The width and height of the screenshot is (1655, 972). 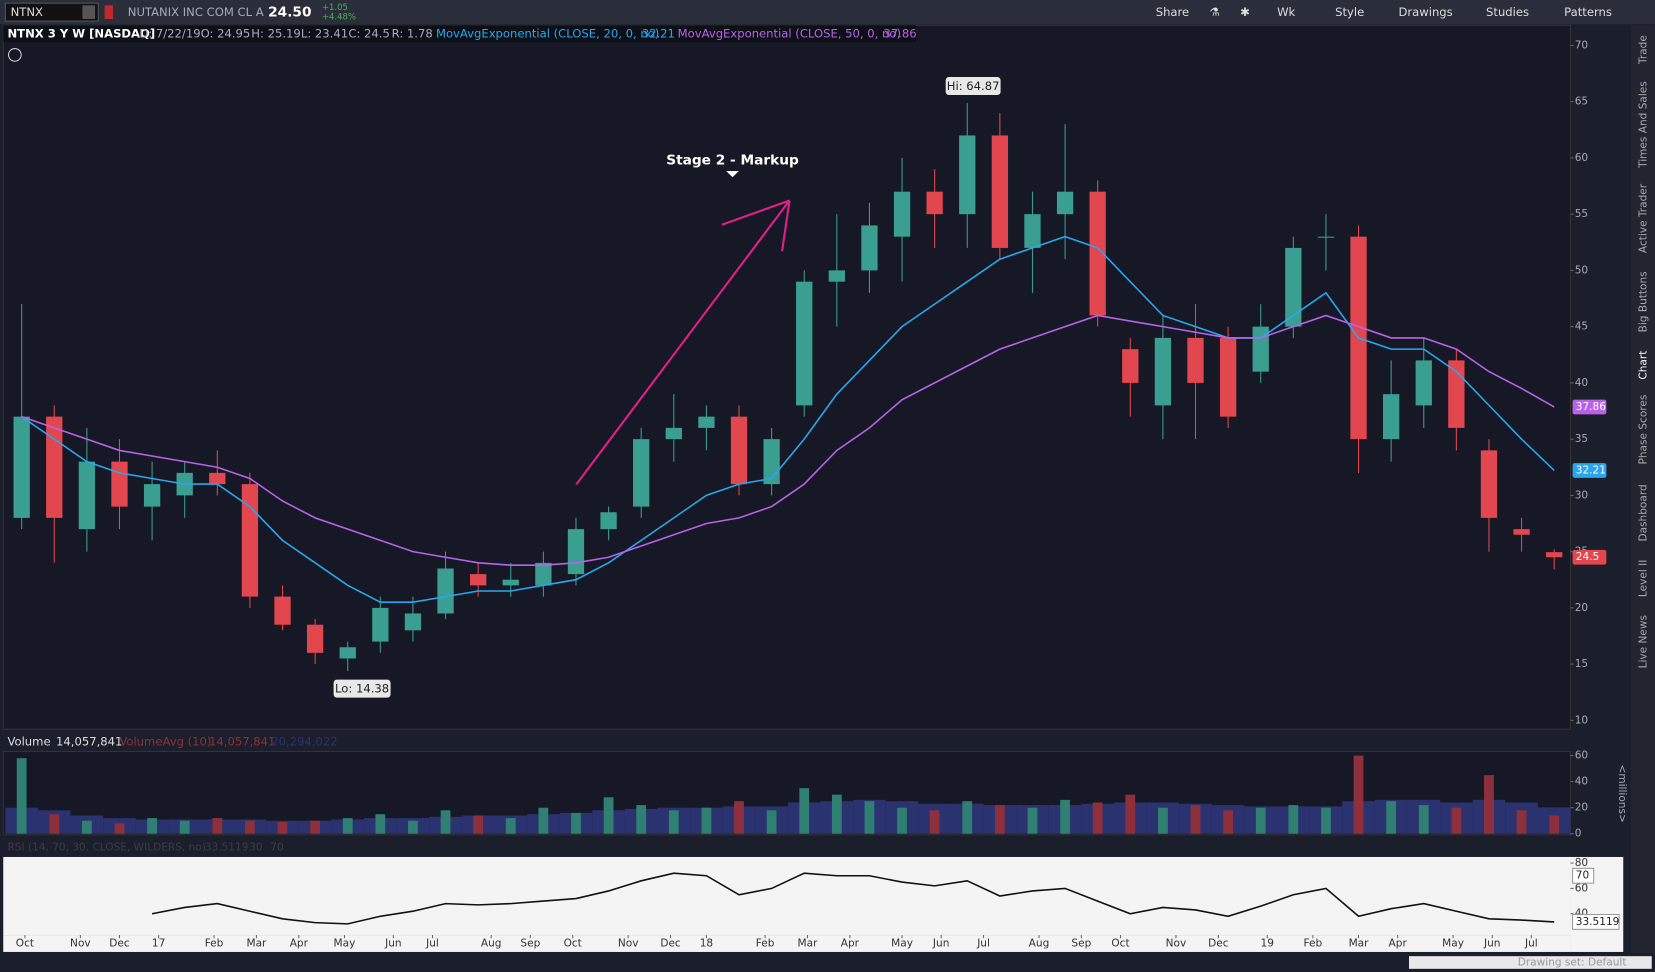 I want to click on side-tab: Trade, so click(x=1643, y=50).